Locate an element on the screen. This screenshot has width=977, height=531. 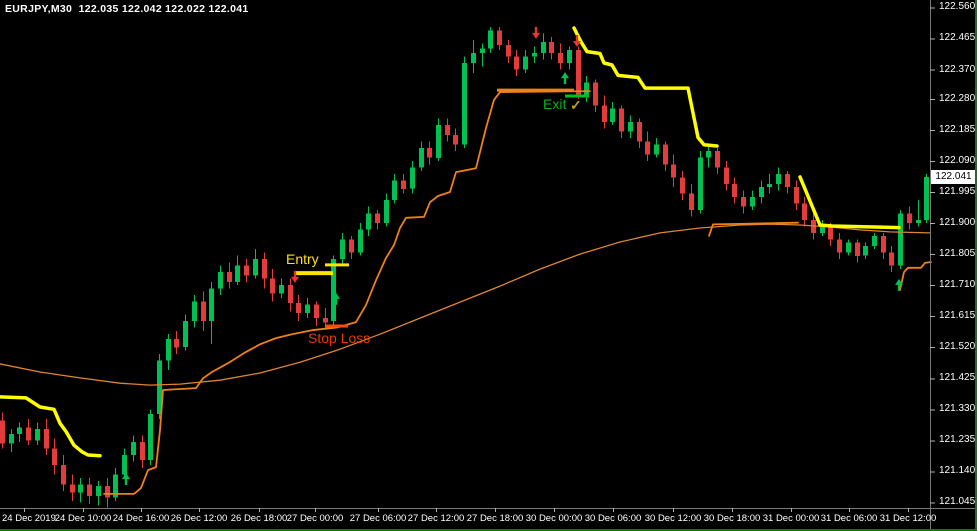
entry-label: Entry is located at coordinates (302, 259).